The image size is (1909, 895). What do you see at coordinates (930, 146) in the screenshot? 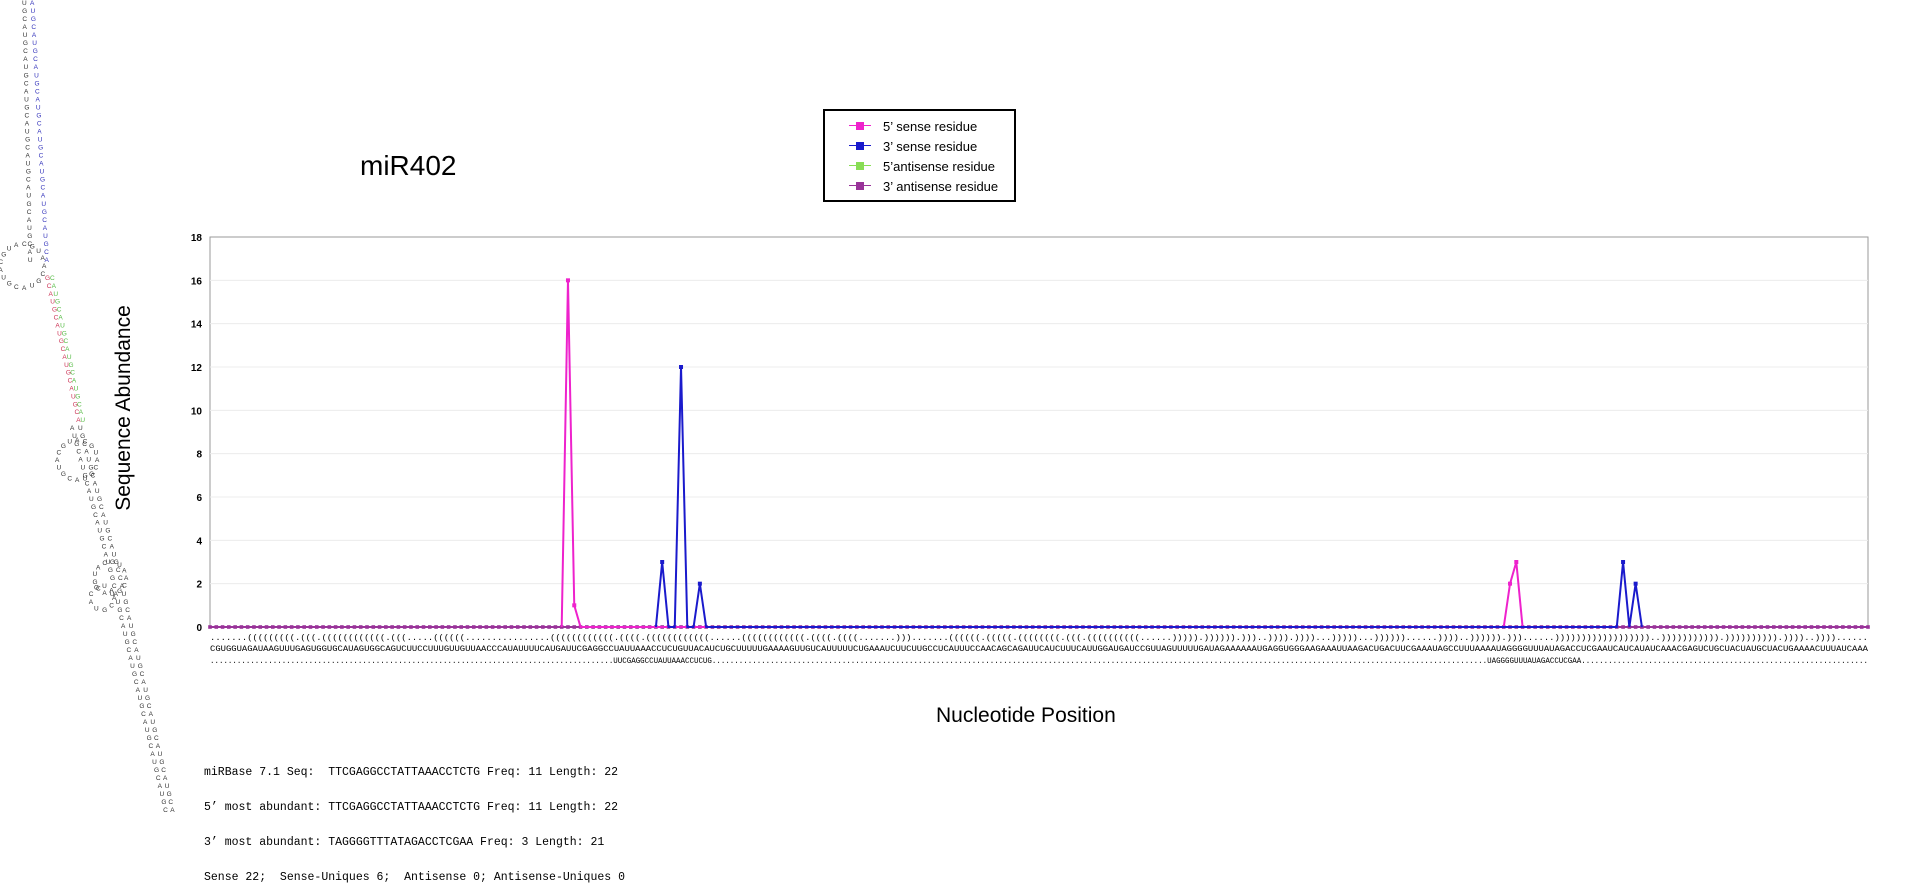
I see `legend-label: 3’ sense residue` at bounding box center [930, 146].